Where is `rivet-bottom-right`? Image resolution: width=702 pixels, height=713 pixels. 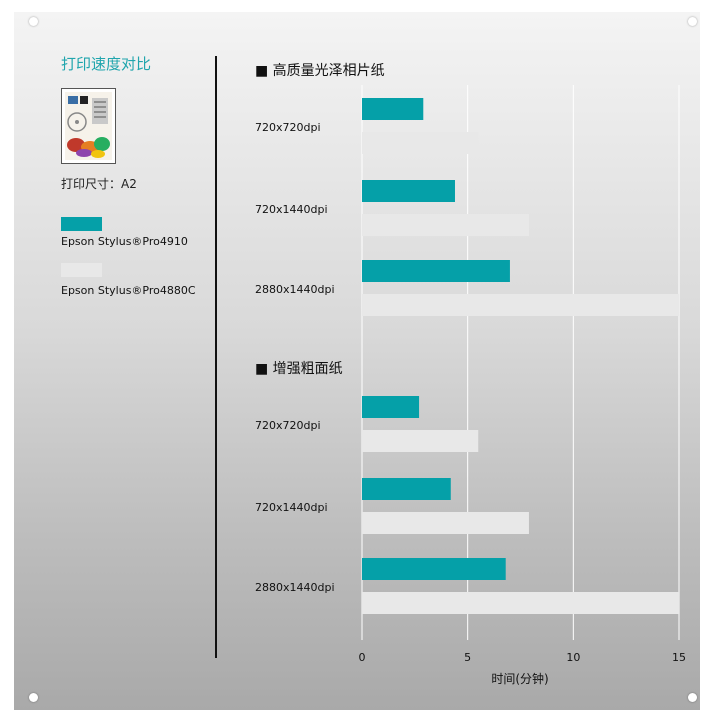
rivet-bottom-right is located at coordinates (692, 697).